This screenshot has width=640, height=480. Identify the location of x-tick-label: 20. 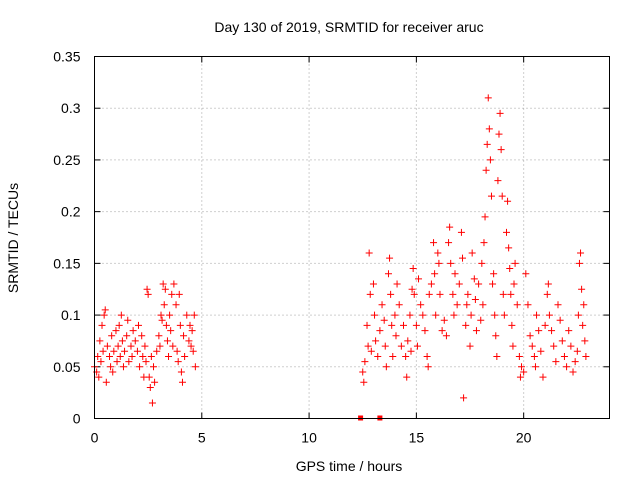
(524, 438).